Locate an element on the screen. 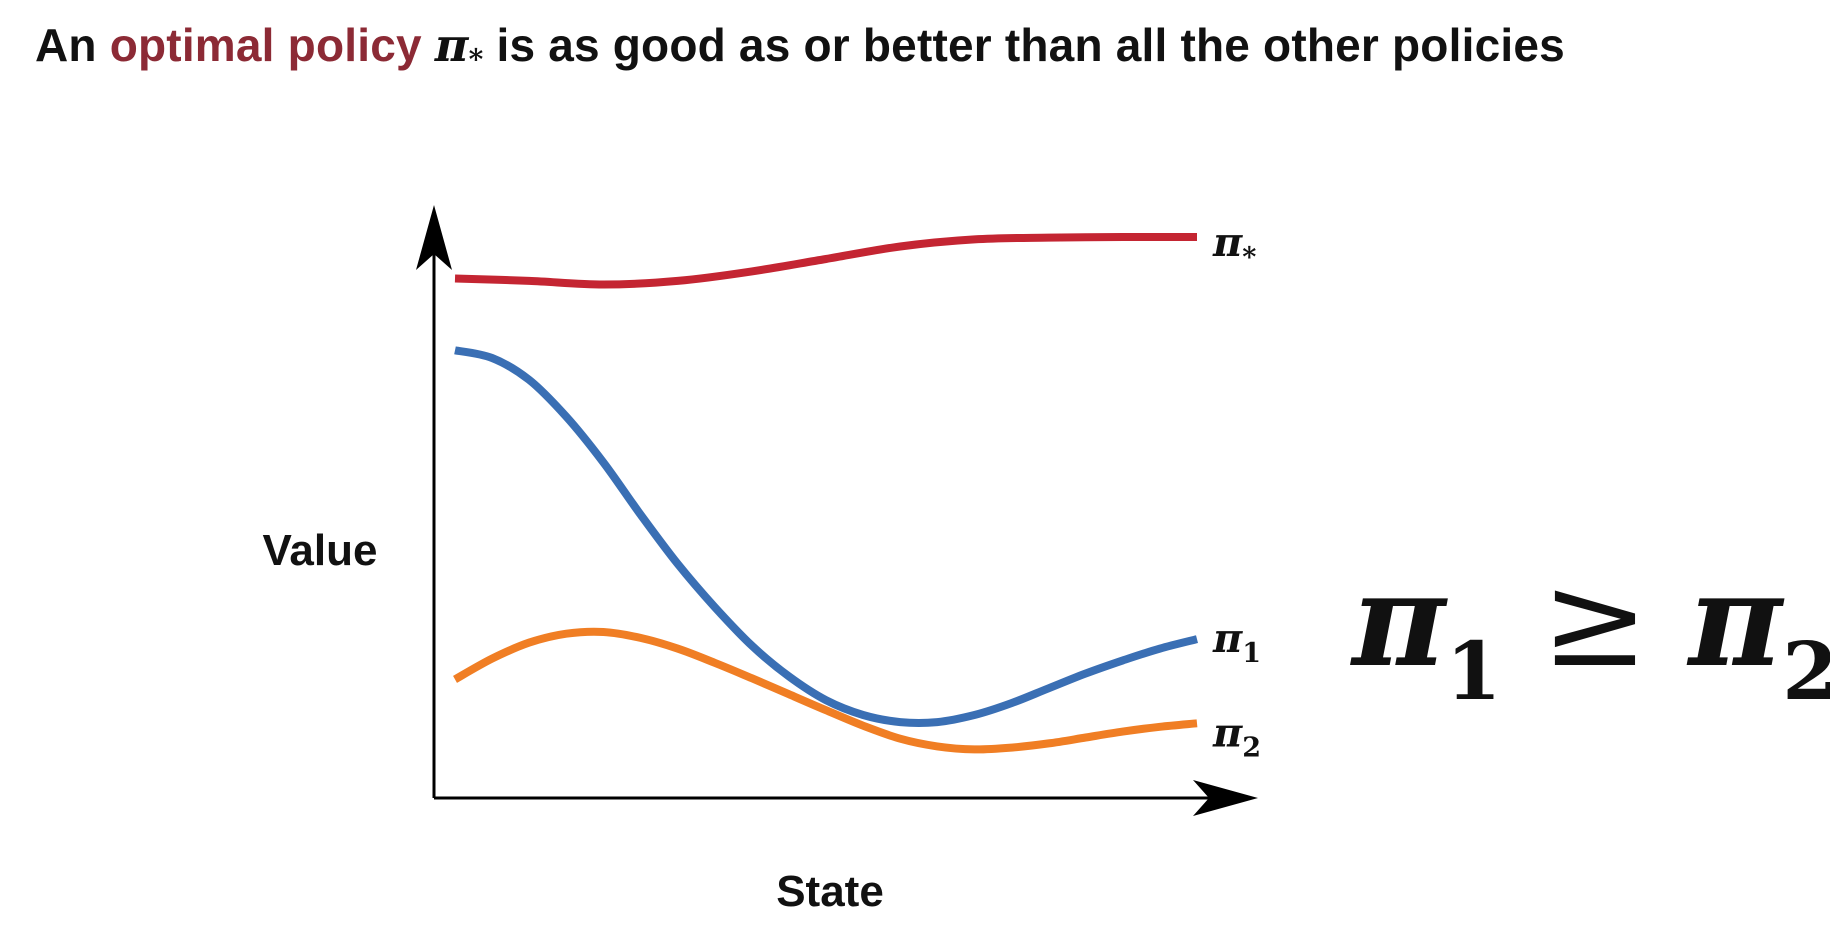 The height and width of the screenshot is (929, 1830). title-pi-symbol: π* is located at coordinates (459, 47).